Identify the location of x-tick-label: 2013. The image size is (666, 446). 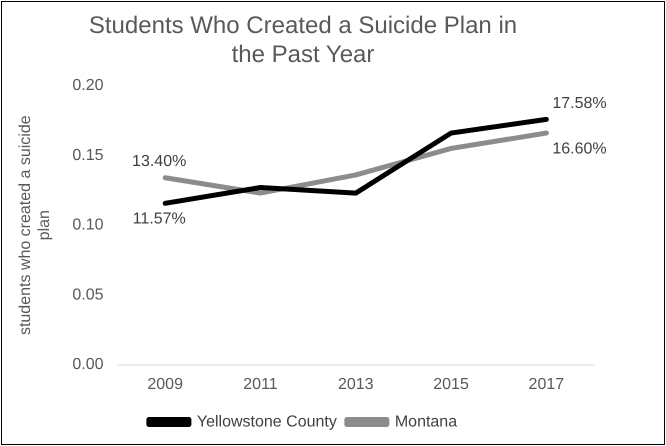
(356, 384).